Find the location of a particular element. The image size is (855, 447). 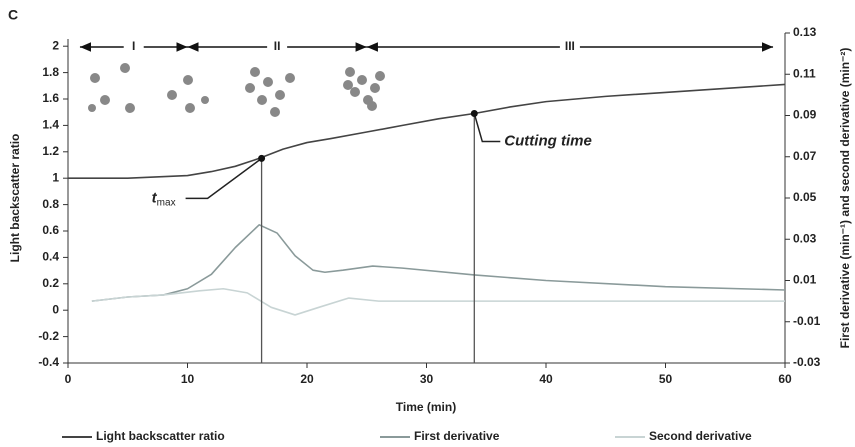

y-tick-label: 1.8 is located at coordinates (50, 72).